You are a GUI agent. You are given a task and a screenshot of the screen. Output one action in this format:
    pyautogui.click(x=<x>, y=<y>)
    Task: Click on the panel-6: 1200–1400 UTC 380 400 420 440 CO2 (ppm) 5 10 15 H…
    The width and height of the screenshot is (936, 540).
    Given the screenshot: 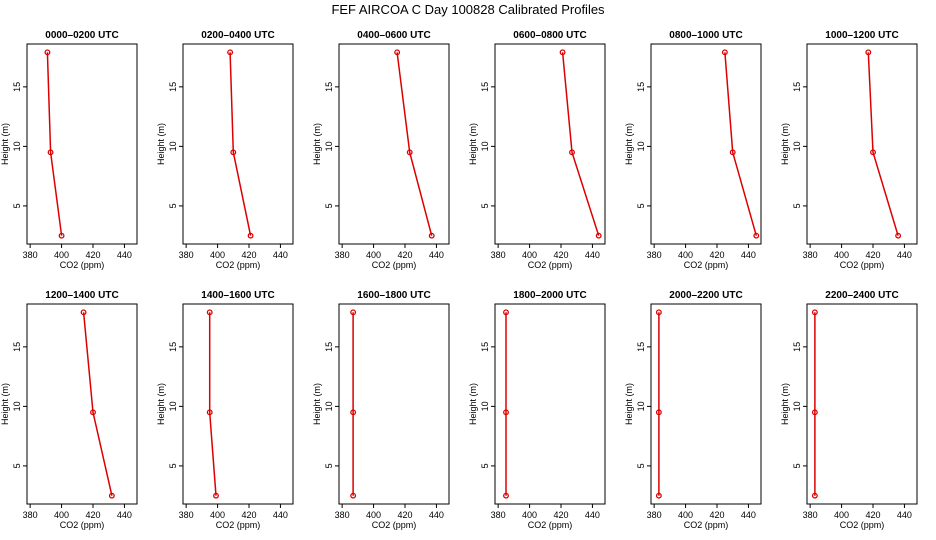 What is the action you would take?
    pyautogui.click(x=69, y=410)
    